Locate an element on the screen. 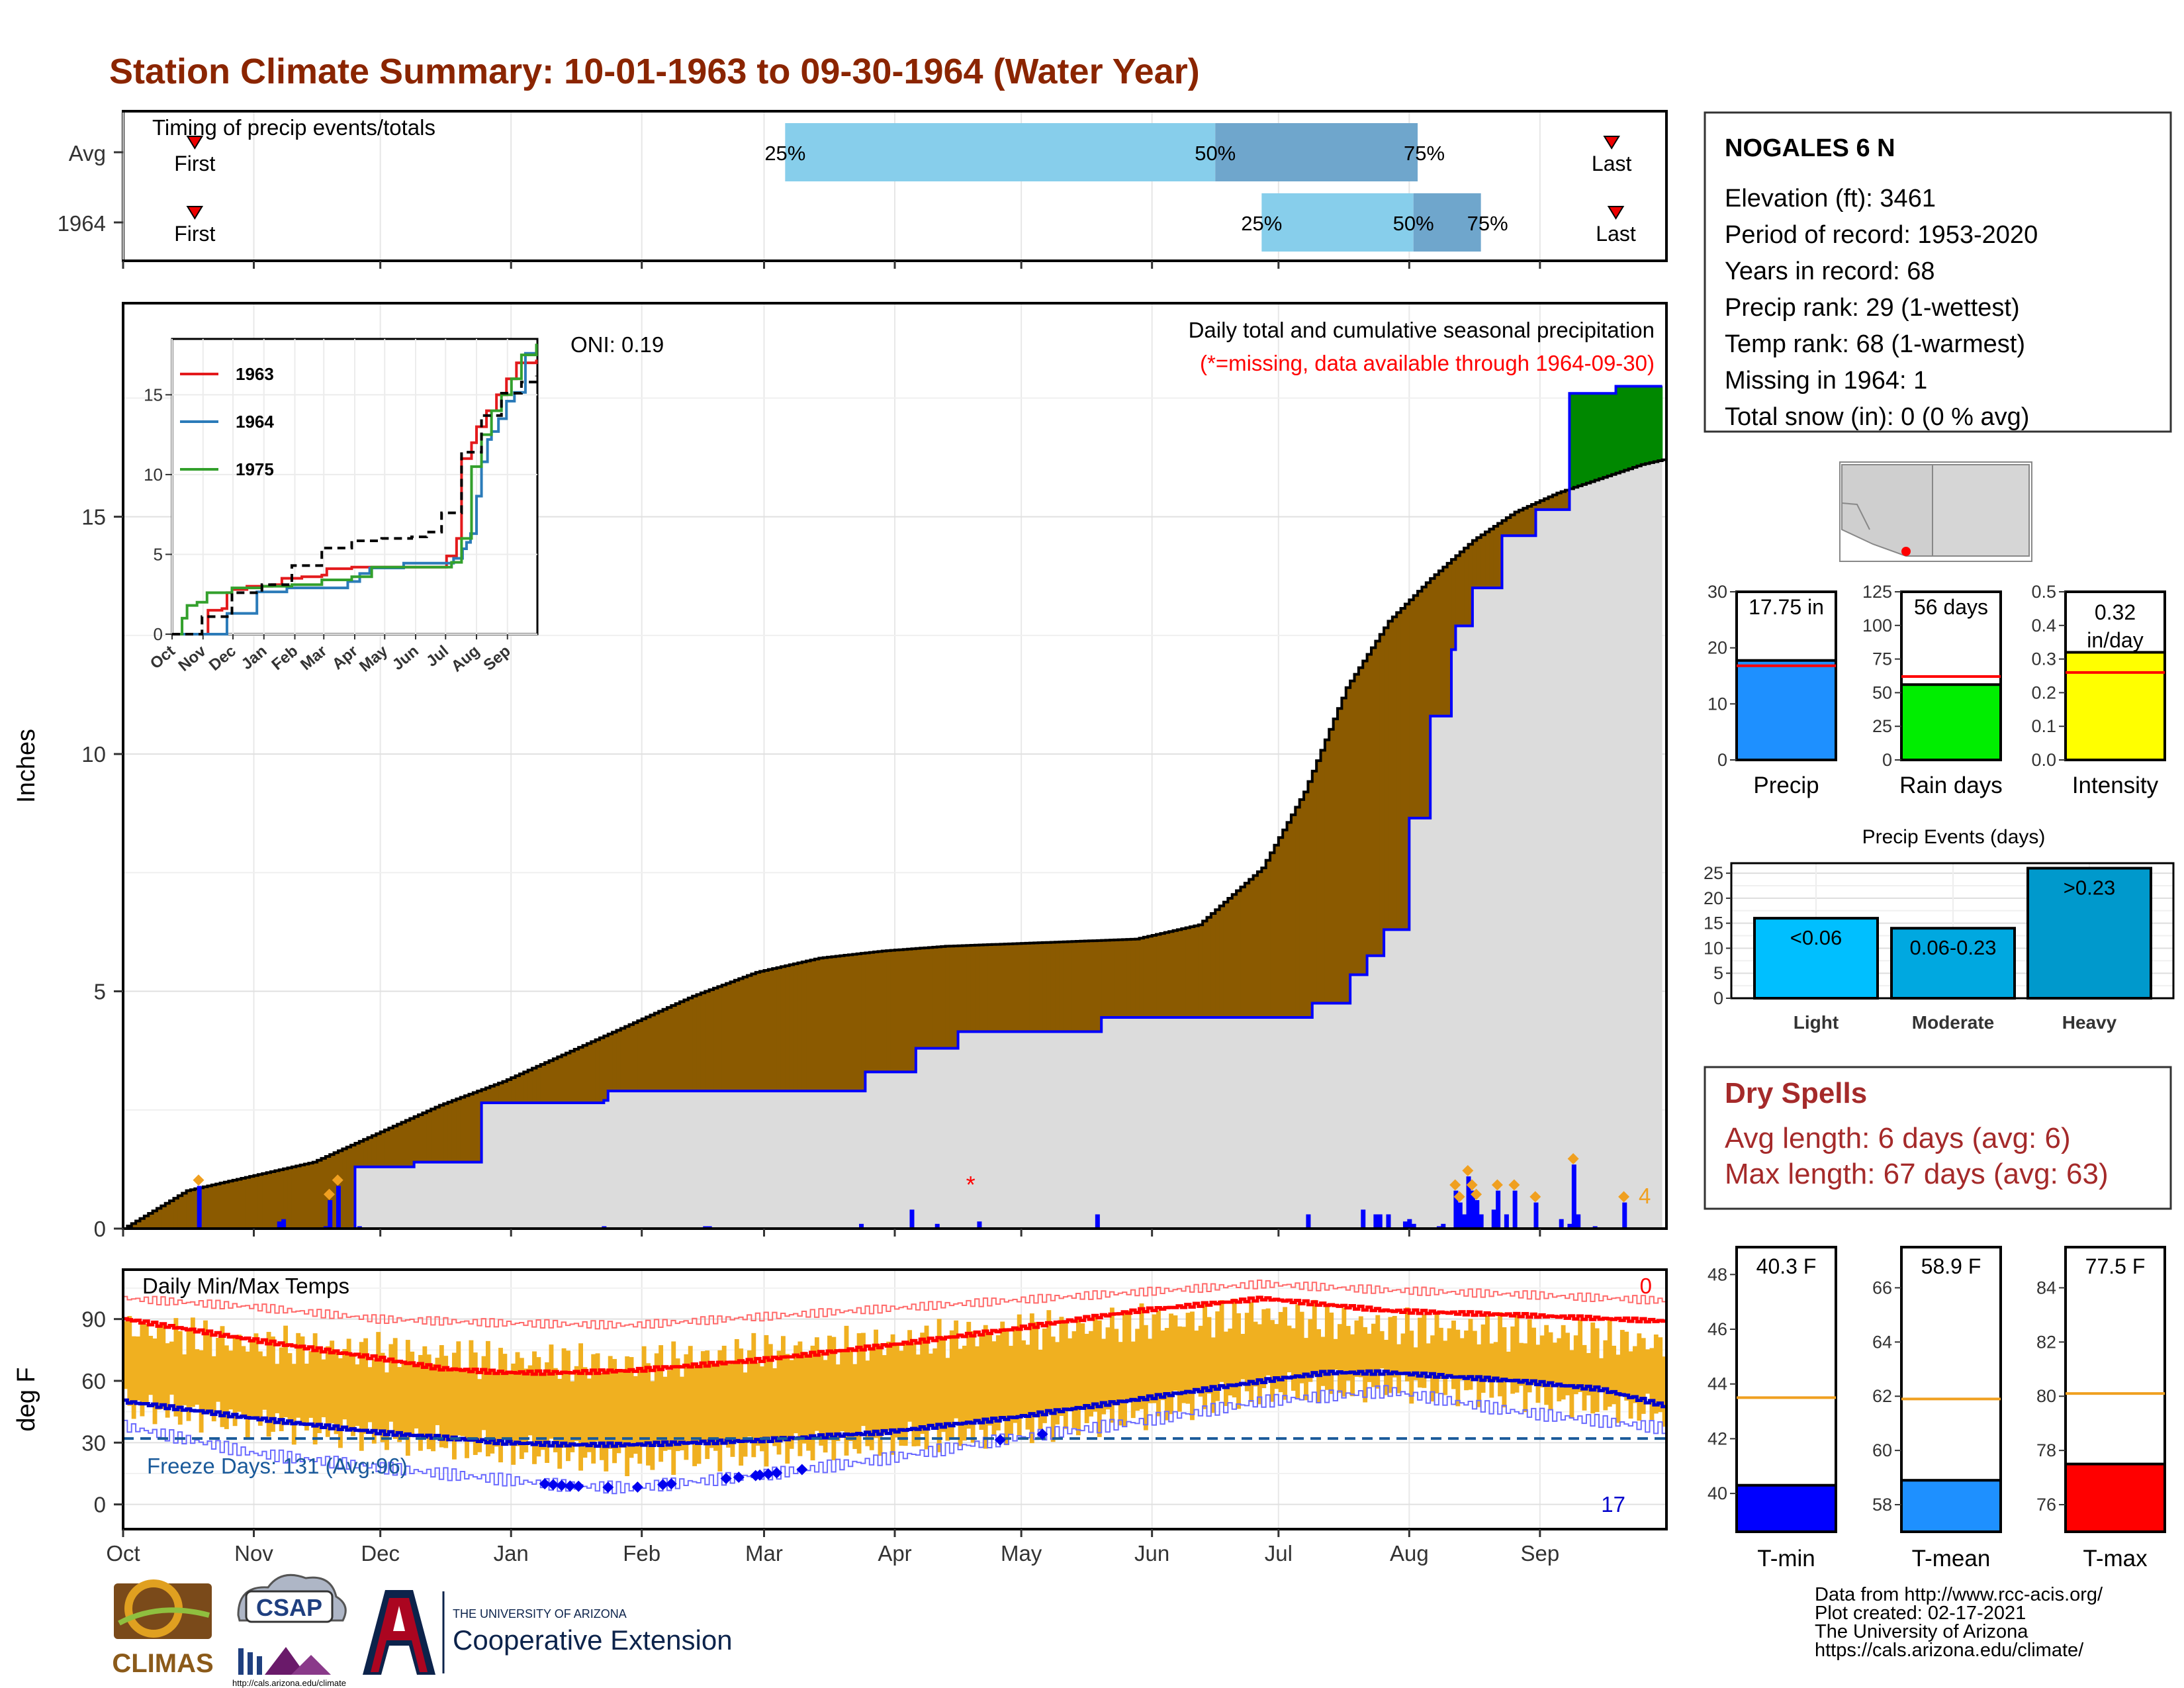 Image resolution: width=2184 pixels, height=1688 pixels. ua-a-inner is located at coordinates (400, 1635).